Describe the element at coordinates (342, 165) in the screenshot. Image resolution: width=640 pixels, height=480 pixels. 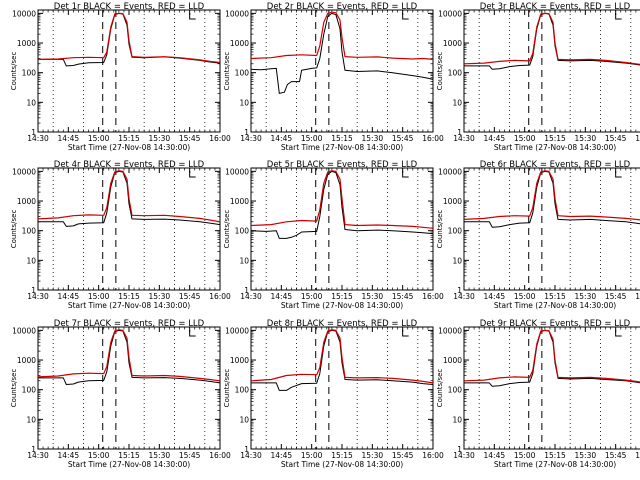
I see `panel-title: Det 5r BLACK = Events, RED = LLD` at that location.